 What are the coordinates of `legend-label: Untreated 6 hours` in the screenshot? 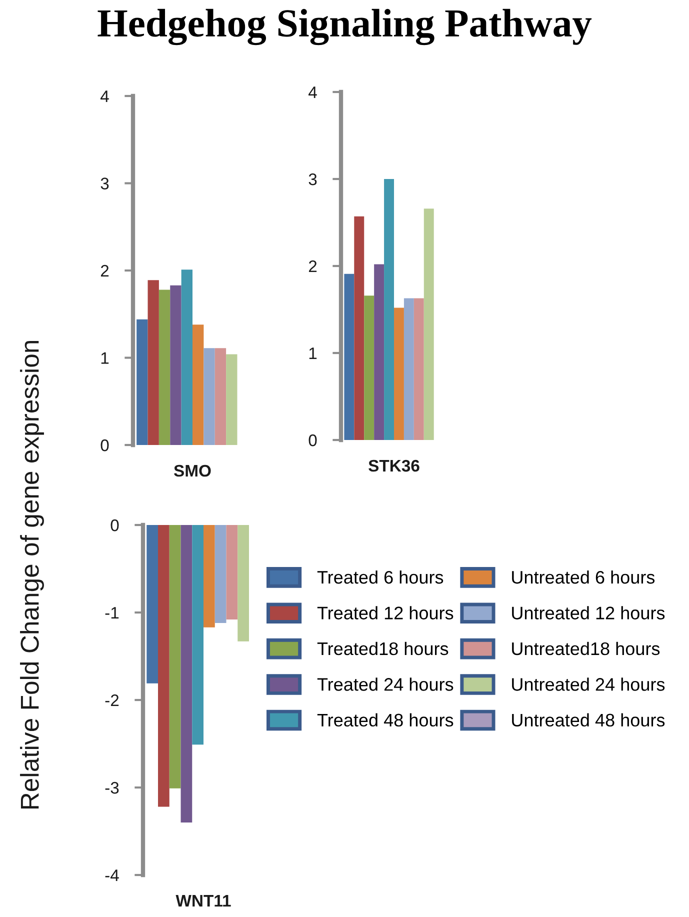 It's located at (583, 577).